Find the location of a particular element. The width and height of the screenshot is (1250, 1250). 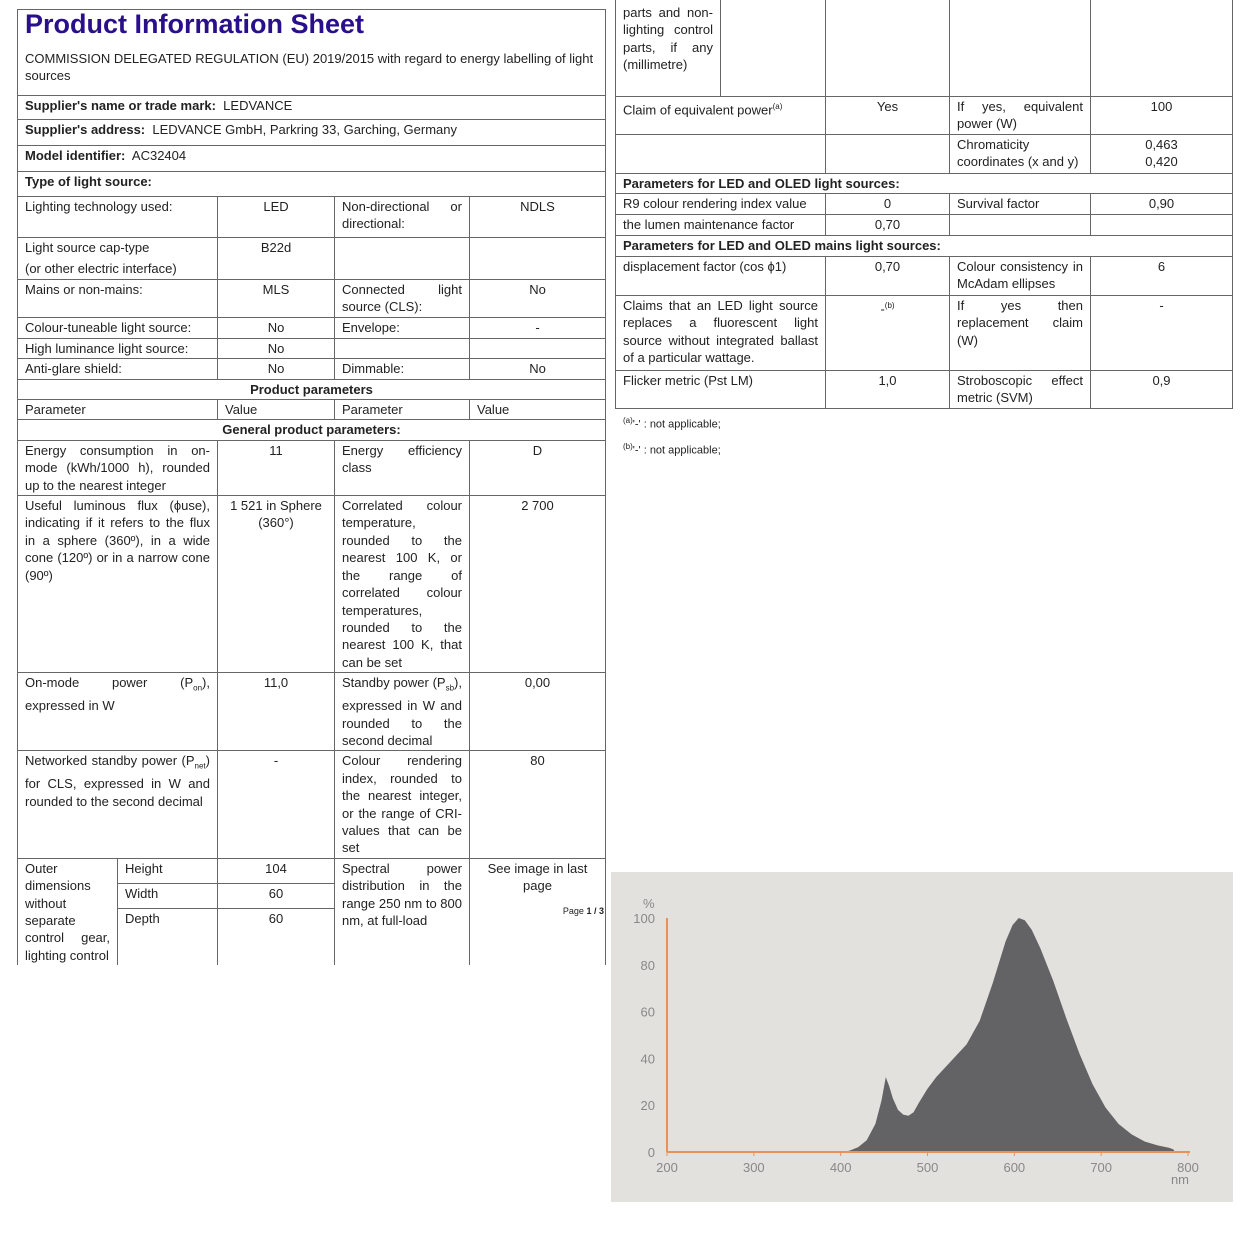

param-label: Connected light source (CLS): is located at coordinates (402, 298).